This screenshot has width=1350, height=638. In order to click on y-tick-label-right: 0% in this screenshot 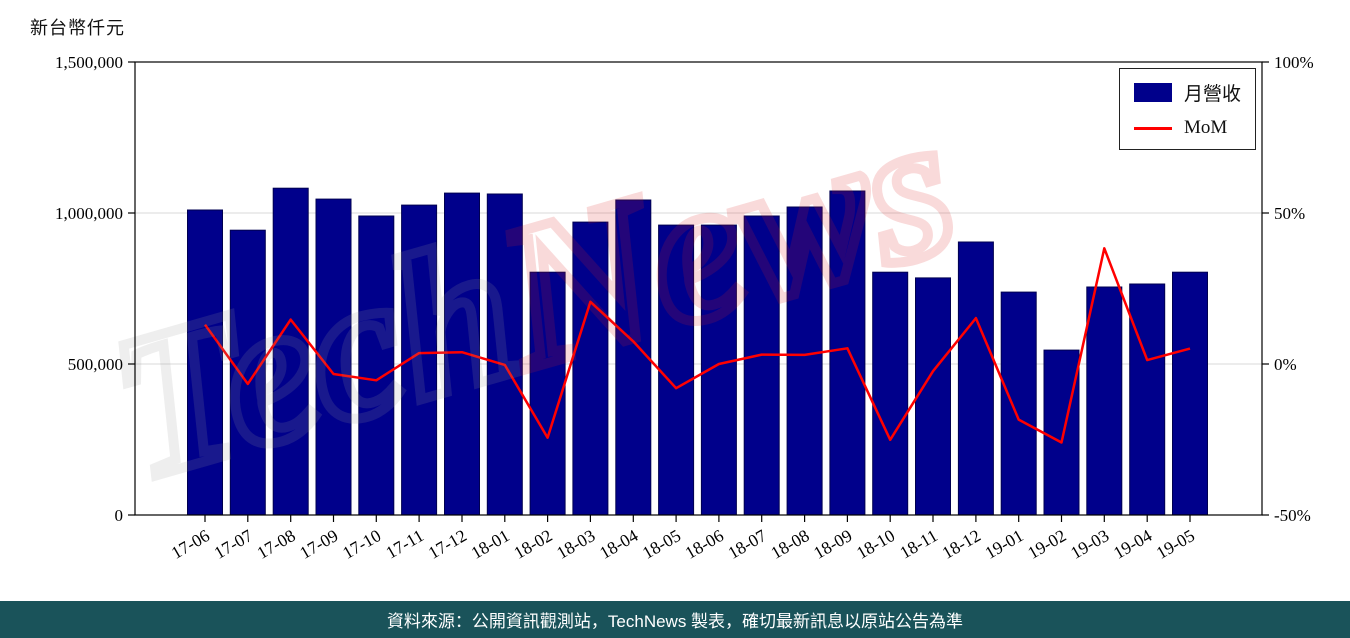, I will do `click(1285, 364)`.